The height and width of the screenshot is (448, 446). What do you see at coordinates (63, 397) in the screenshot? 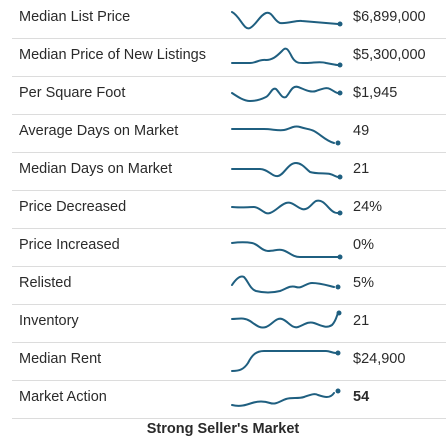
I see `metric-label: Market Action` at bounding box center [63, 397].